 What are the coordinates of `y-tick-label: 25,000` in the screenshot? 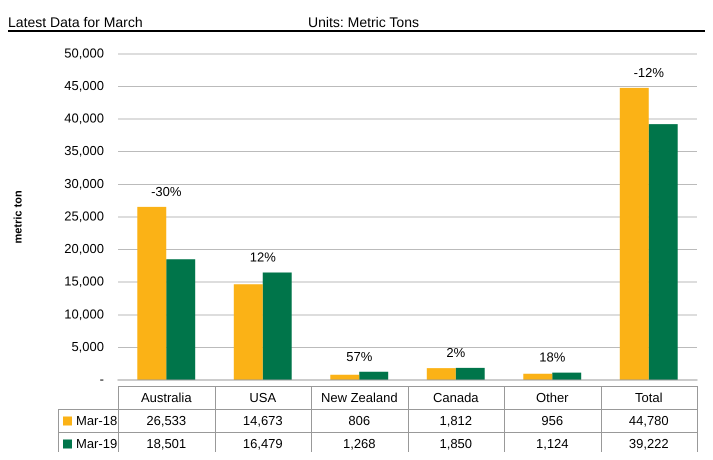 It's located at (84, 216).